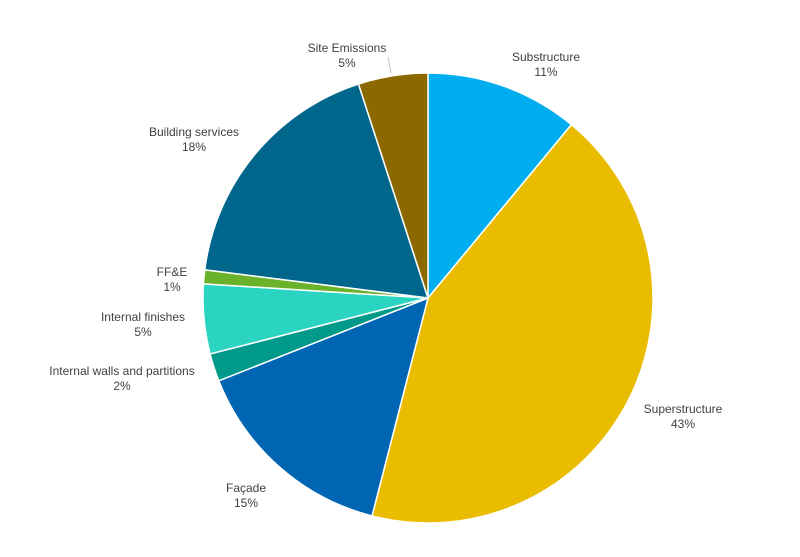 The height and width of the screenshot is (557, 800). Describe the element at coordinates (143, 332) in the screenshot. I see `data-label-value-internal-finishes: 5%` at that location.